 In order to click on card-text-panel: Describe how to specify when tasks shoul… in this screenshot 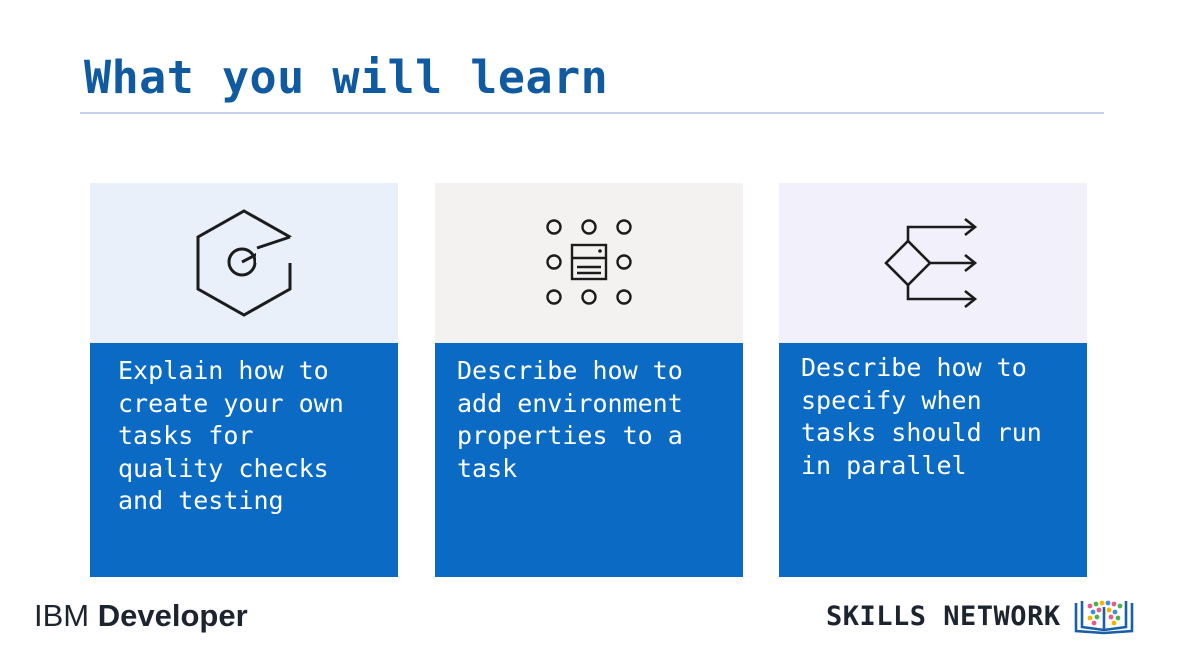, I will do `click(933, 460)`.